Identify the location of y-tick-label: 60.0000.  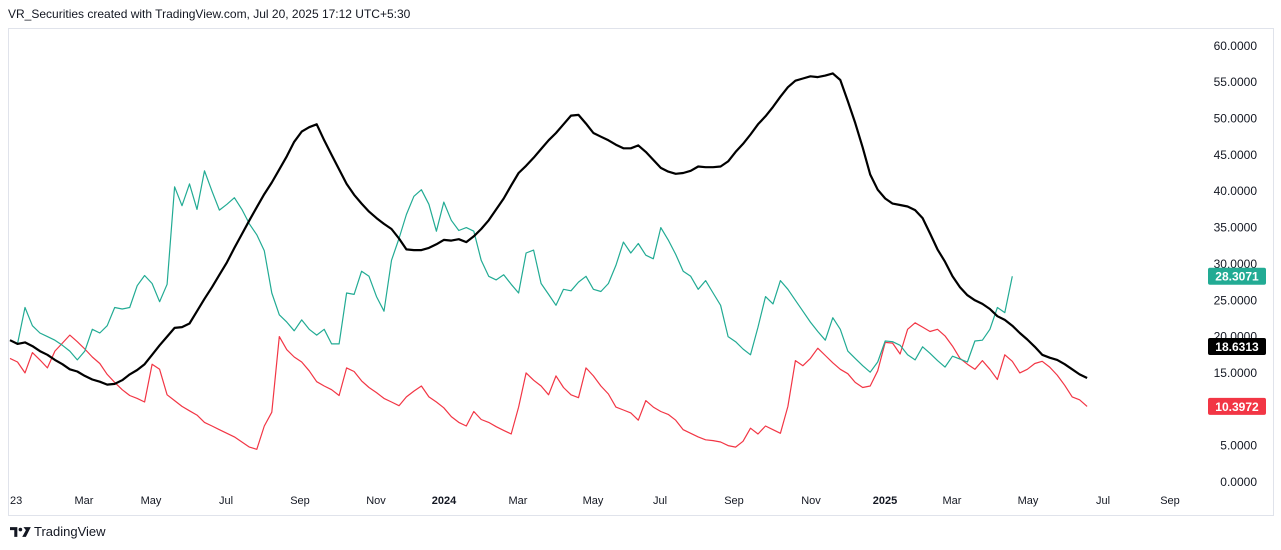
(1236, 46).